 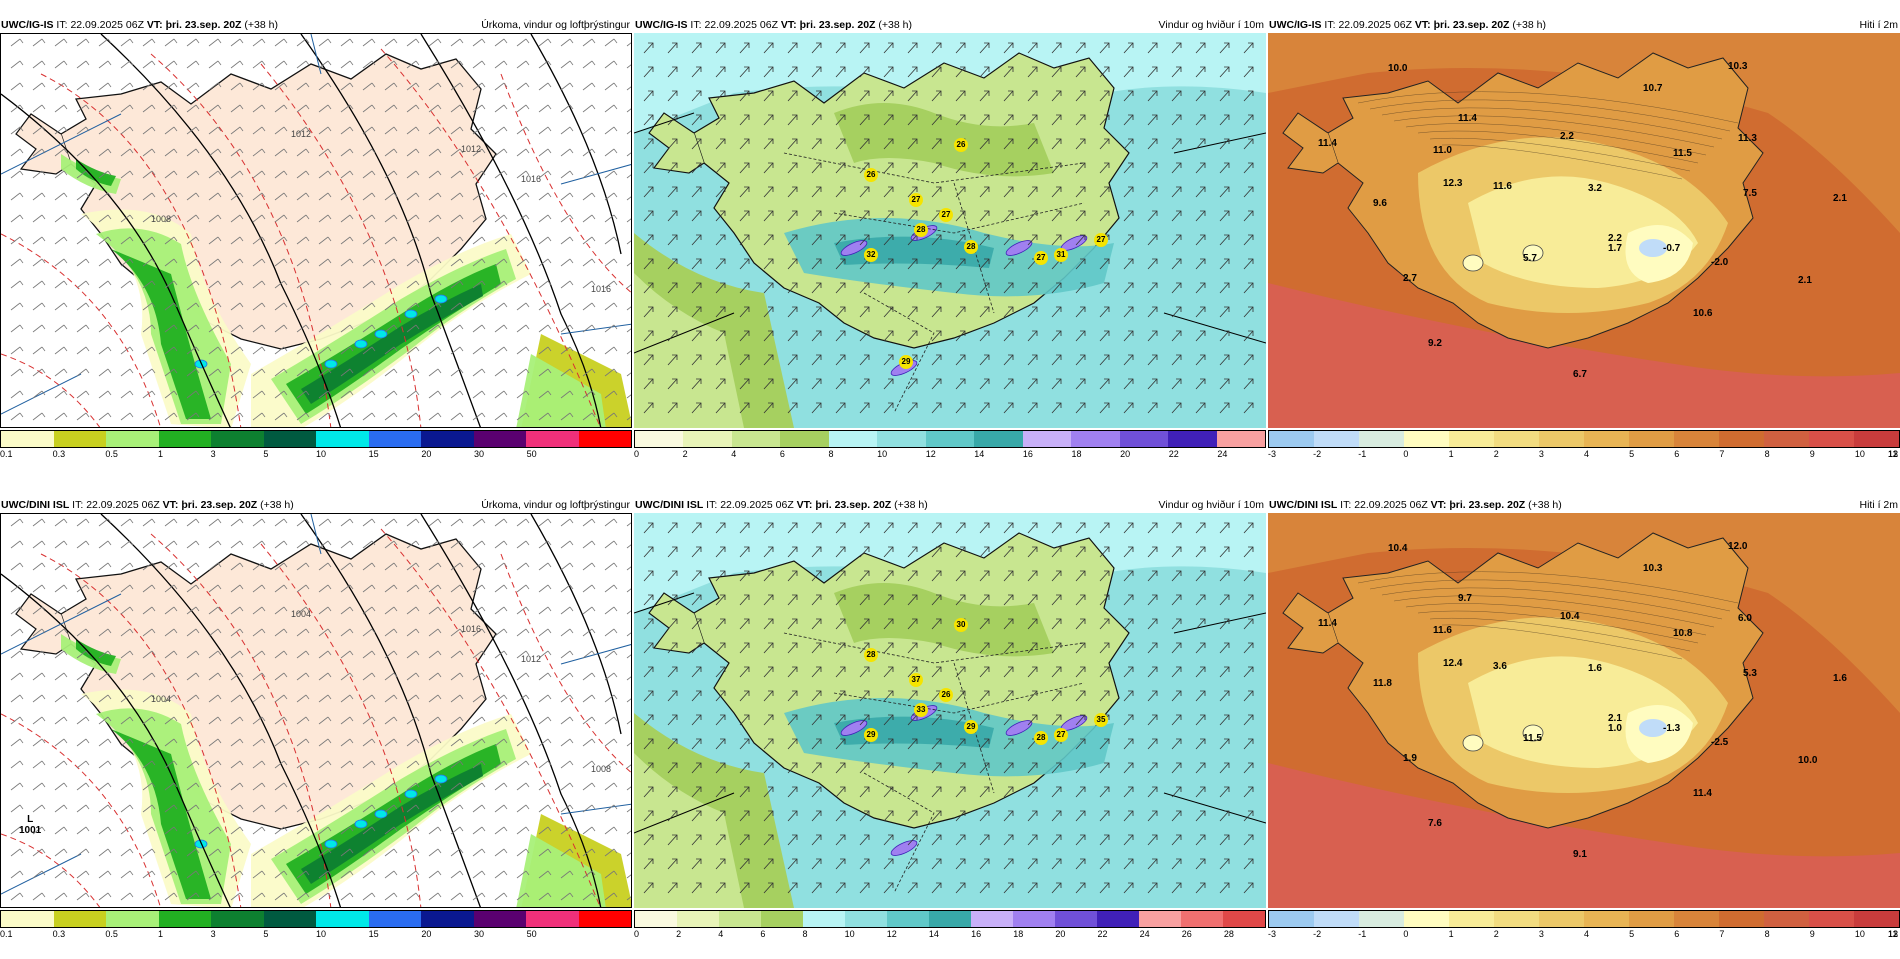 What do you see at coordinates (1500, 666) in the screenshot?
I see `temperature-label: 3.6` at bounding box center [1500, 666].